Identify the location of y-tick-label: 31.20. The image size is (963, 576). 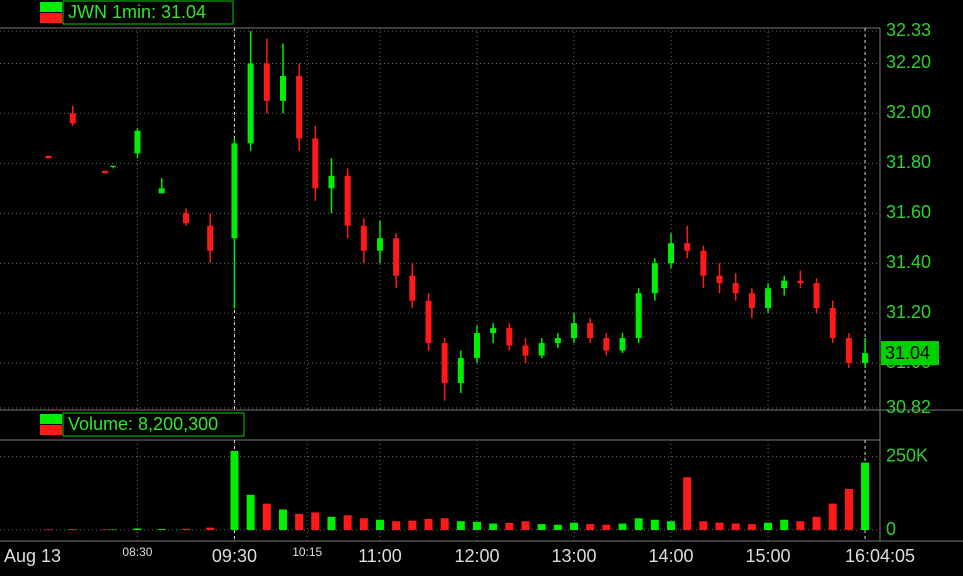
(908, 312).